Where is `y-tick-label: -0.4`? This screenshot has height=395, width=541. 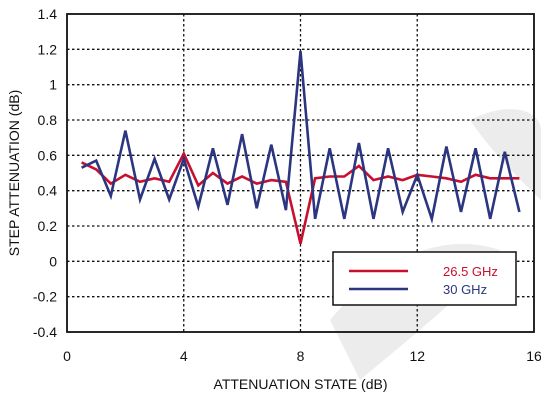 y-tick-label: -0.4 is located at coordinates (45, 332).